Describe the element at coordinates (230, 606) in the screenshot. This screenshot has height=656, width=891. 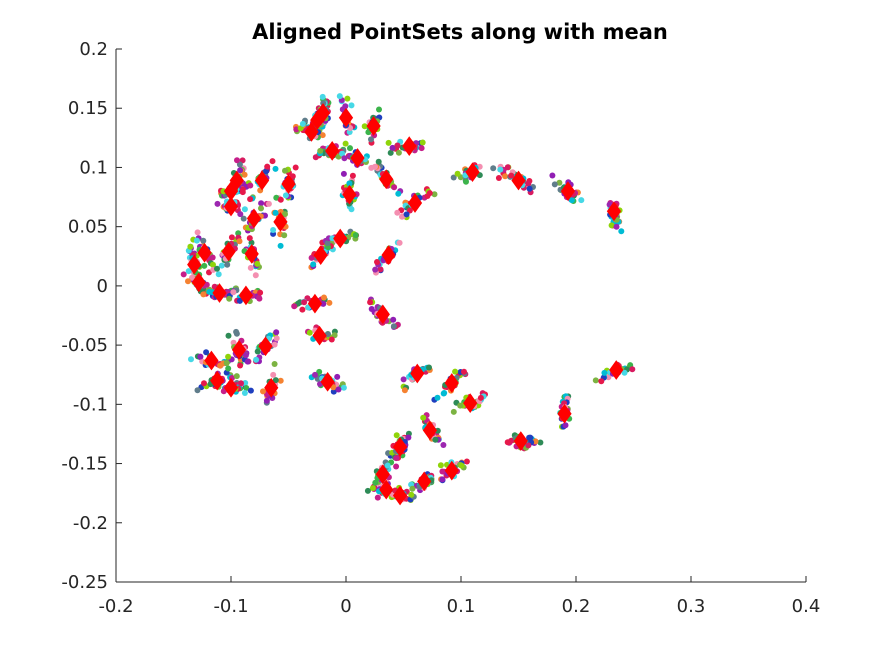
I see `x-tick-label: -0.1` at that location.